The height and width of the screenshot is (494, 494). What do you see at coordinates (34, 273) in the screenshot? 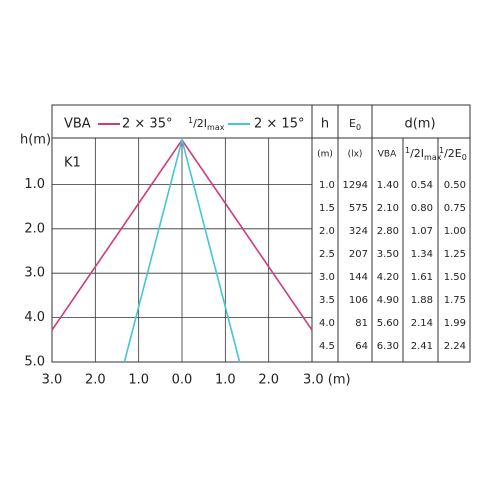
I see `y-tick-label: 3.0` at bounding box center [34, 273].